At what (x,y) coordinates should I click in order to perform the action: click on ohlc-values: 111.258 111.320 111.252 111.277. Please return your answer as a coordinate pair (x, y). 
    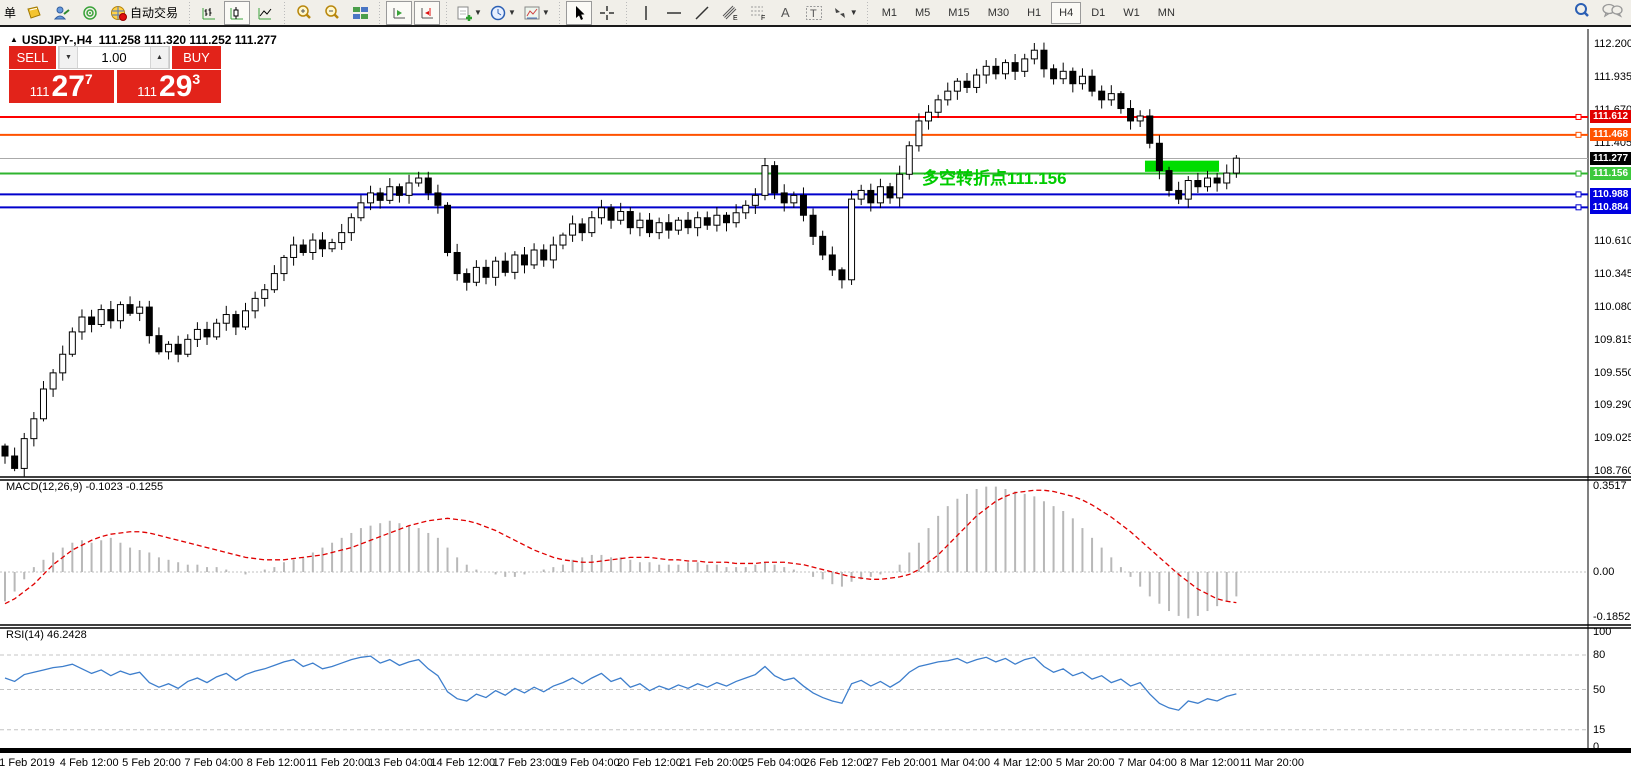
    Looking at the image, I should click on (187, 40).